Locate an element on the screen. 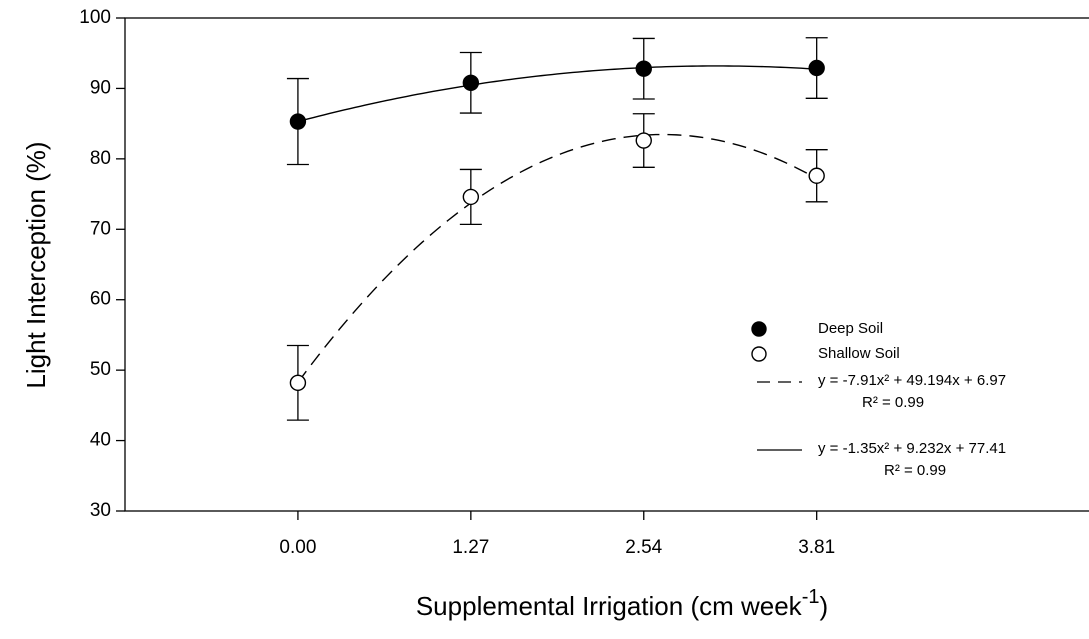 The width and height of the screenshot is (1089, 639). x-axis-label: Supplemental Irrigation (cm week-1) is located at coordinates (622, 603).